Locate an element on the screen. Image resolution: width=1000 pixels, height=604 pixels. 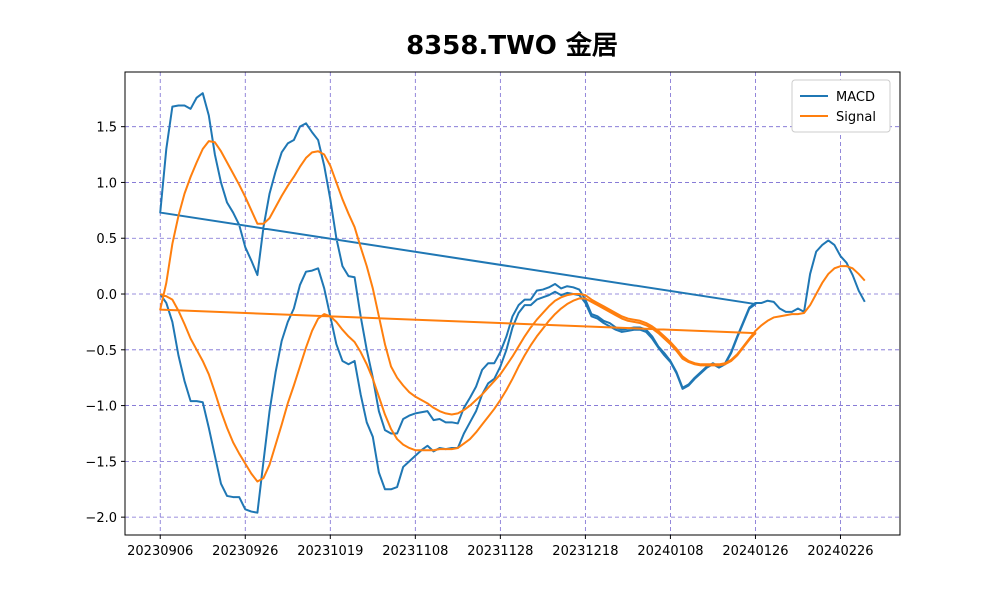
x-tick-label: 20231128 is located at coordinates (500, 551).